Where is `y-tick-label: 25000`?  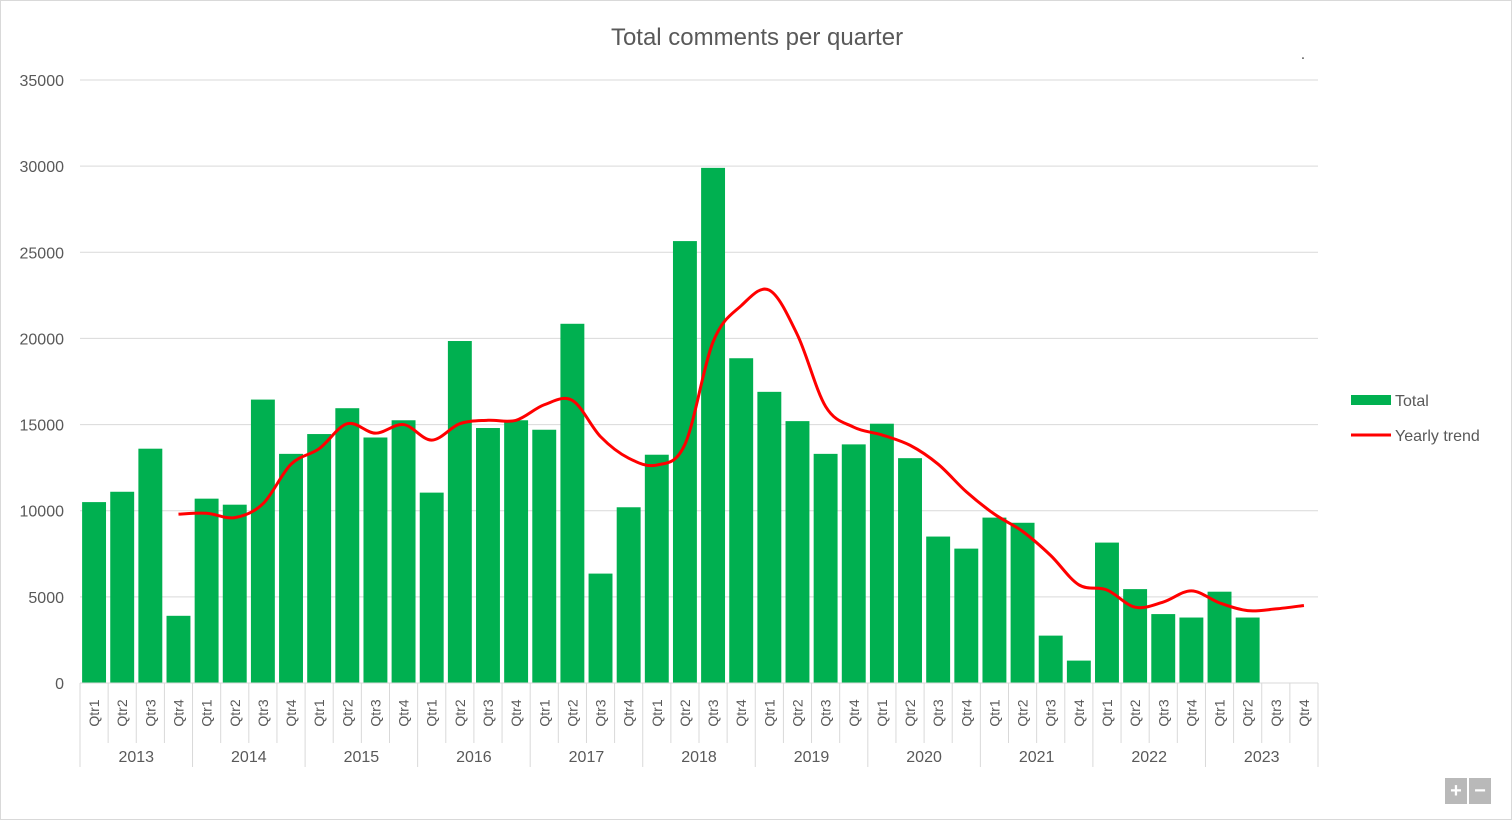
y-tick-label: 25000 is located at coordinates (42, 253).